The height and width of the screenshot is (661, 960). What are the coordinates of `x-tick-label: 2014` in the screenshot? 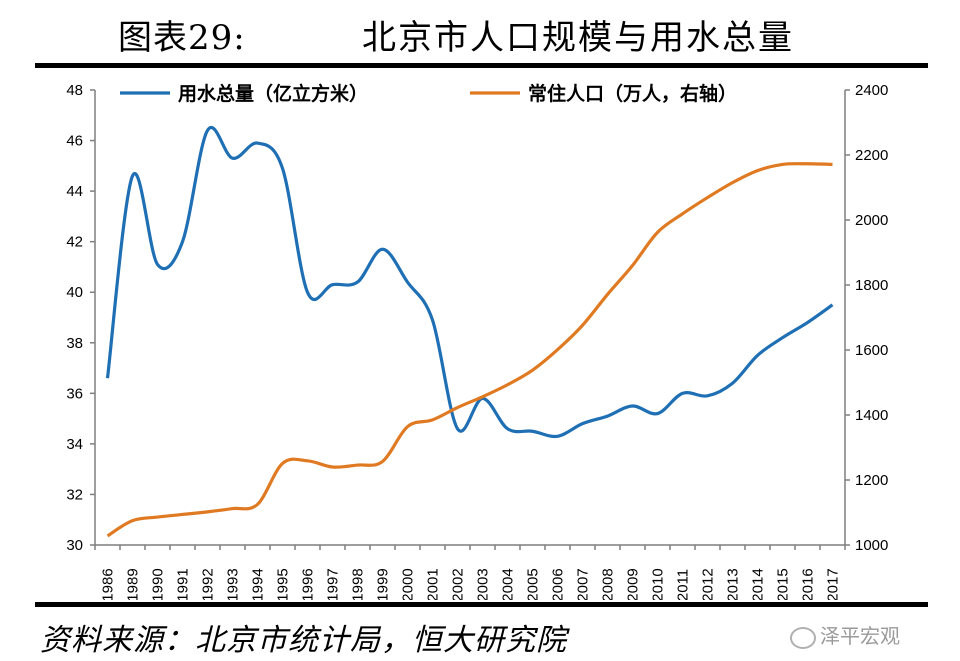 It's located at (758, 584).